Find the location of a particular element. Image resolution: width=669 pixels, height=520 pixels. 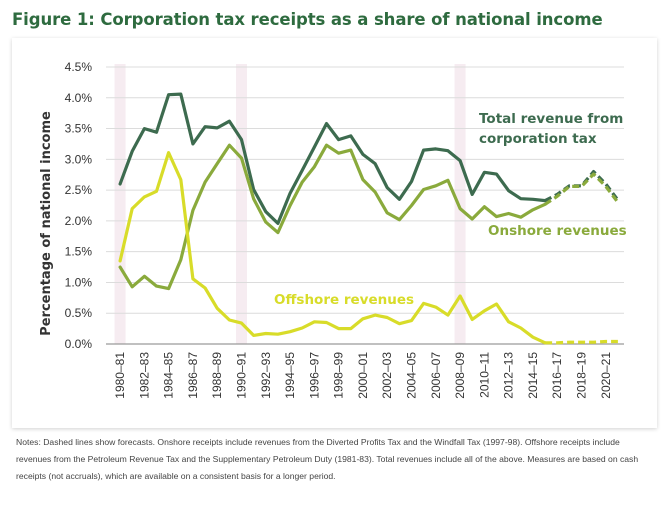

x-tick-label: 1998–99 is located at coordinates (339, 375).